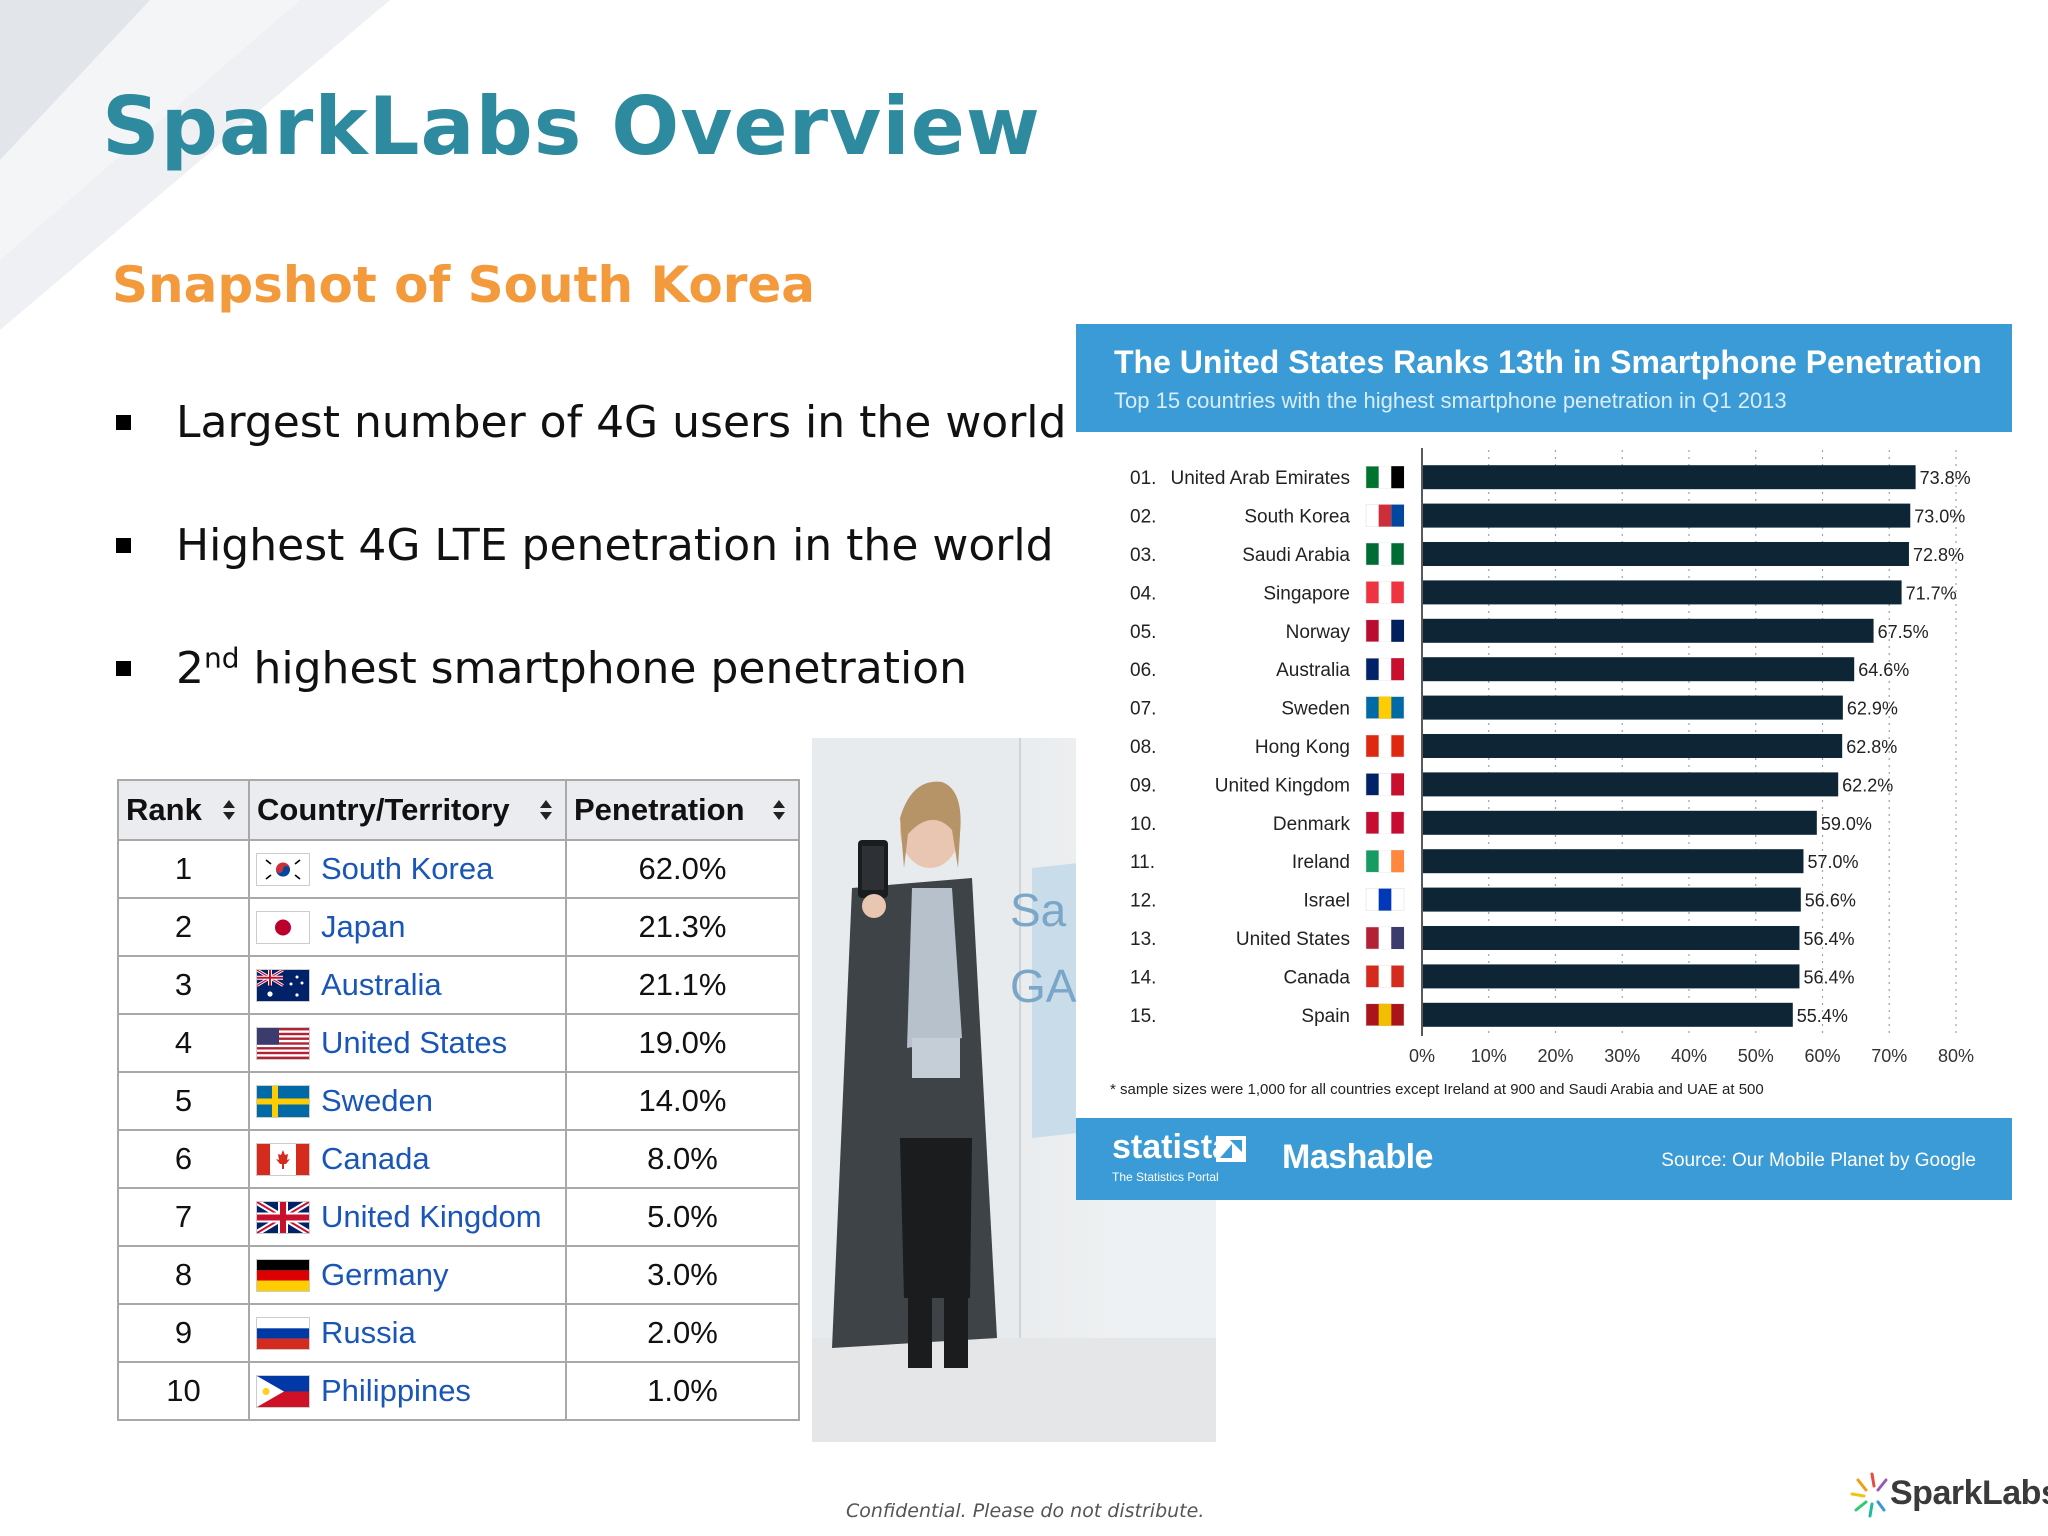 This screenshot has width=2048, height=1536. I want to click on table-row: 10 Philippines 1.0%, so click(458, 1391).